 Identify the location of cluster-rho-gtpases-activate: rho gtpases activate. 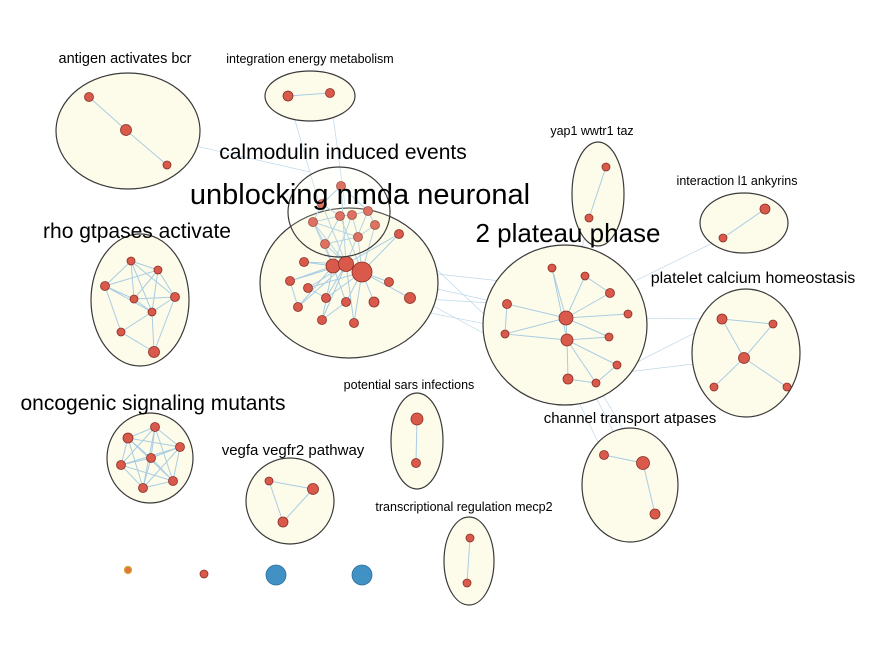
(137, 293).